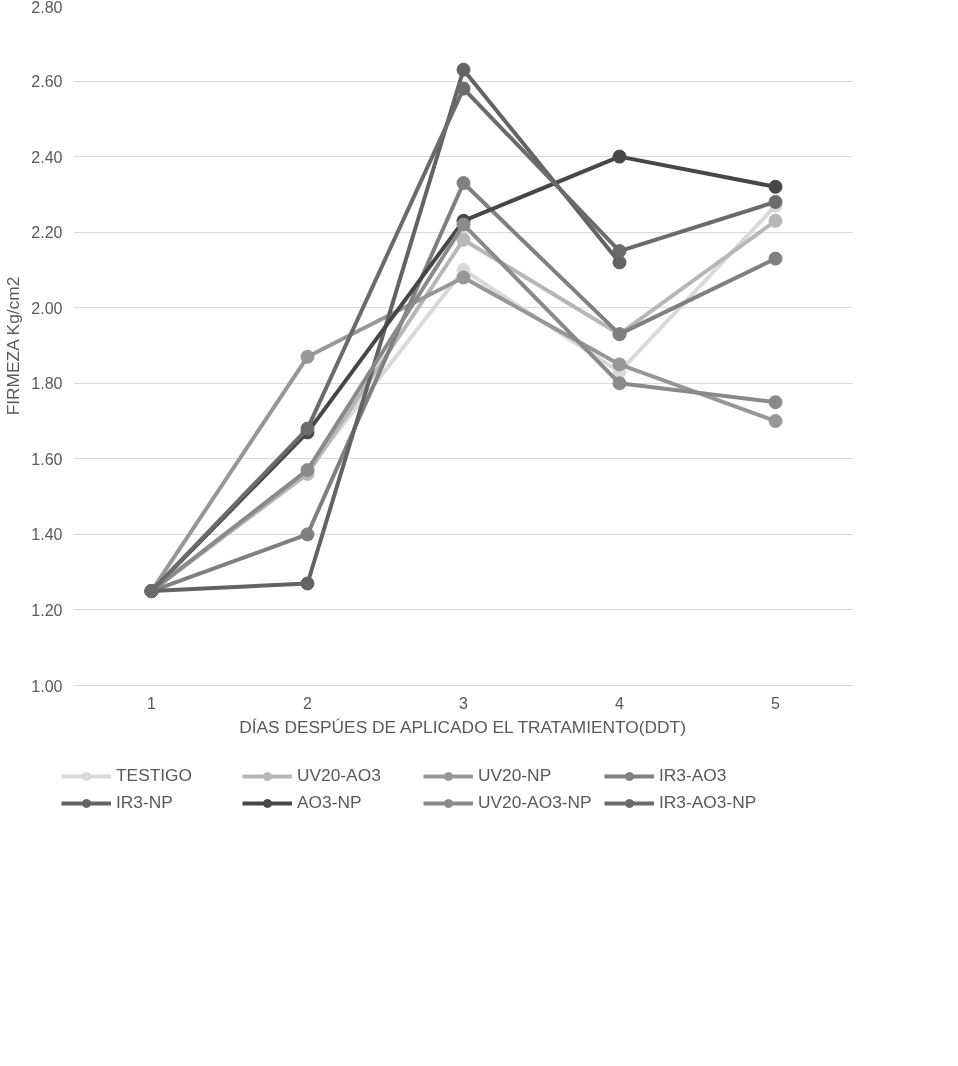 The image size is (958, 1066). I want to click on legend-label: AO3-NP, so click(330, 802).